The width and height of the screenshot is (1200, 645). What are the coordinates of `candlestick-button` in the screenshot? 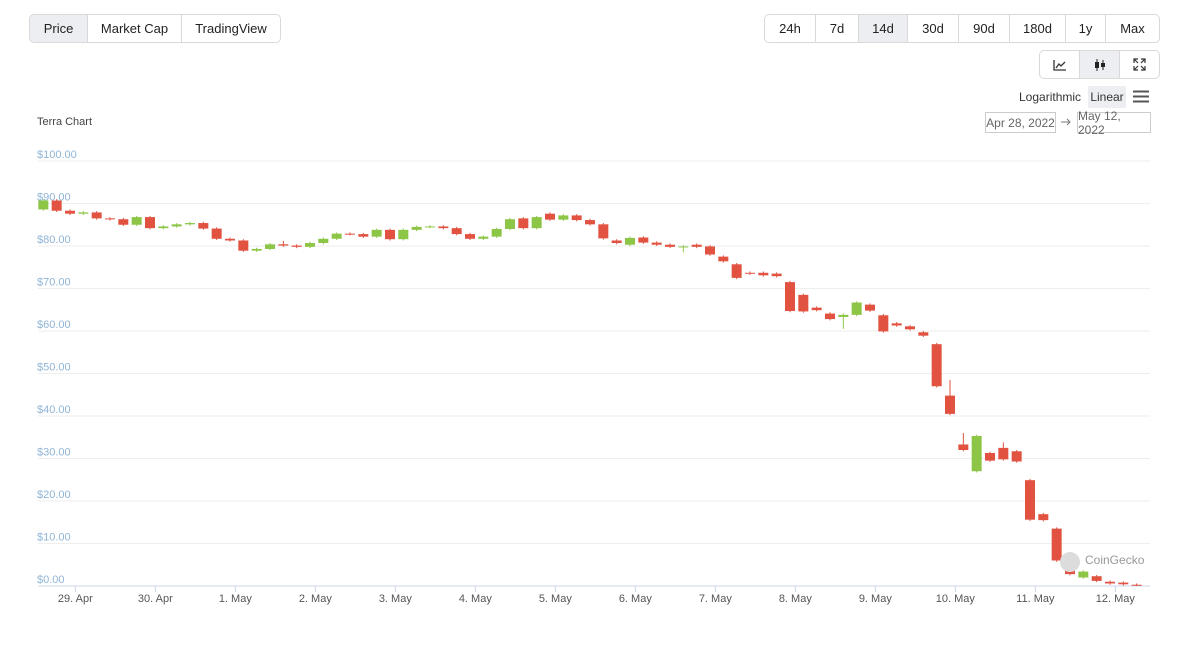 It's located at (1100, 64).